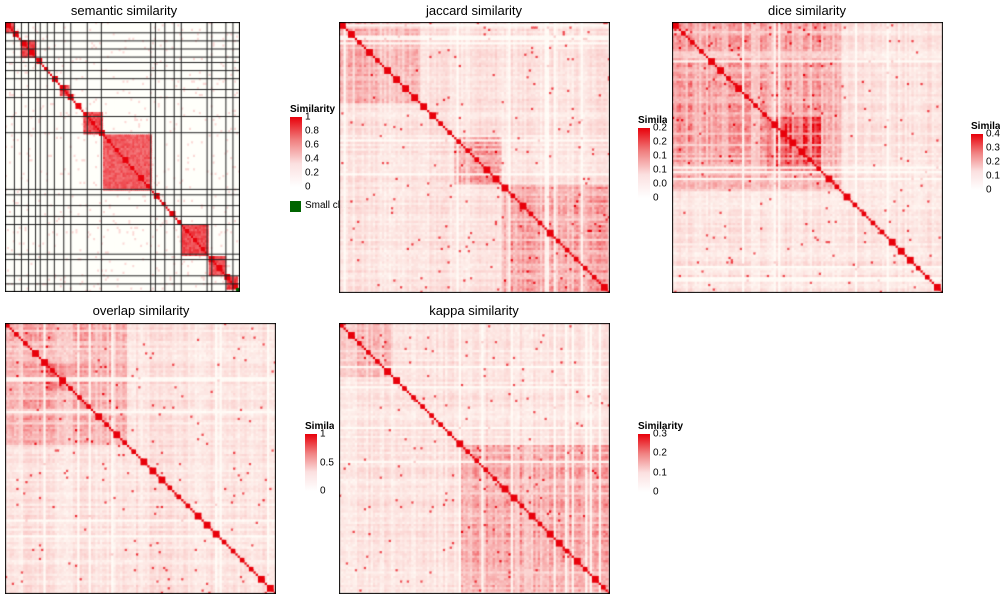 The image size is (1000, 600). I want to click on jaccard-legend: Similarity 0.25 0.20 0.15 0.10 0.05 0, so click(652, 175).